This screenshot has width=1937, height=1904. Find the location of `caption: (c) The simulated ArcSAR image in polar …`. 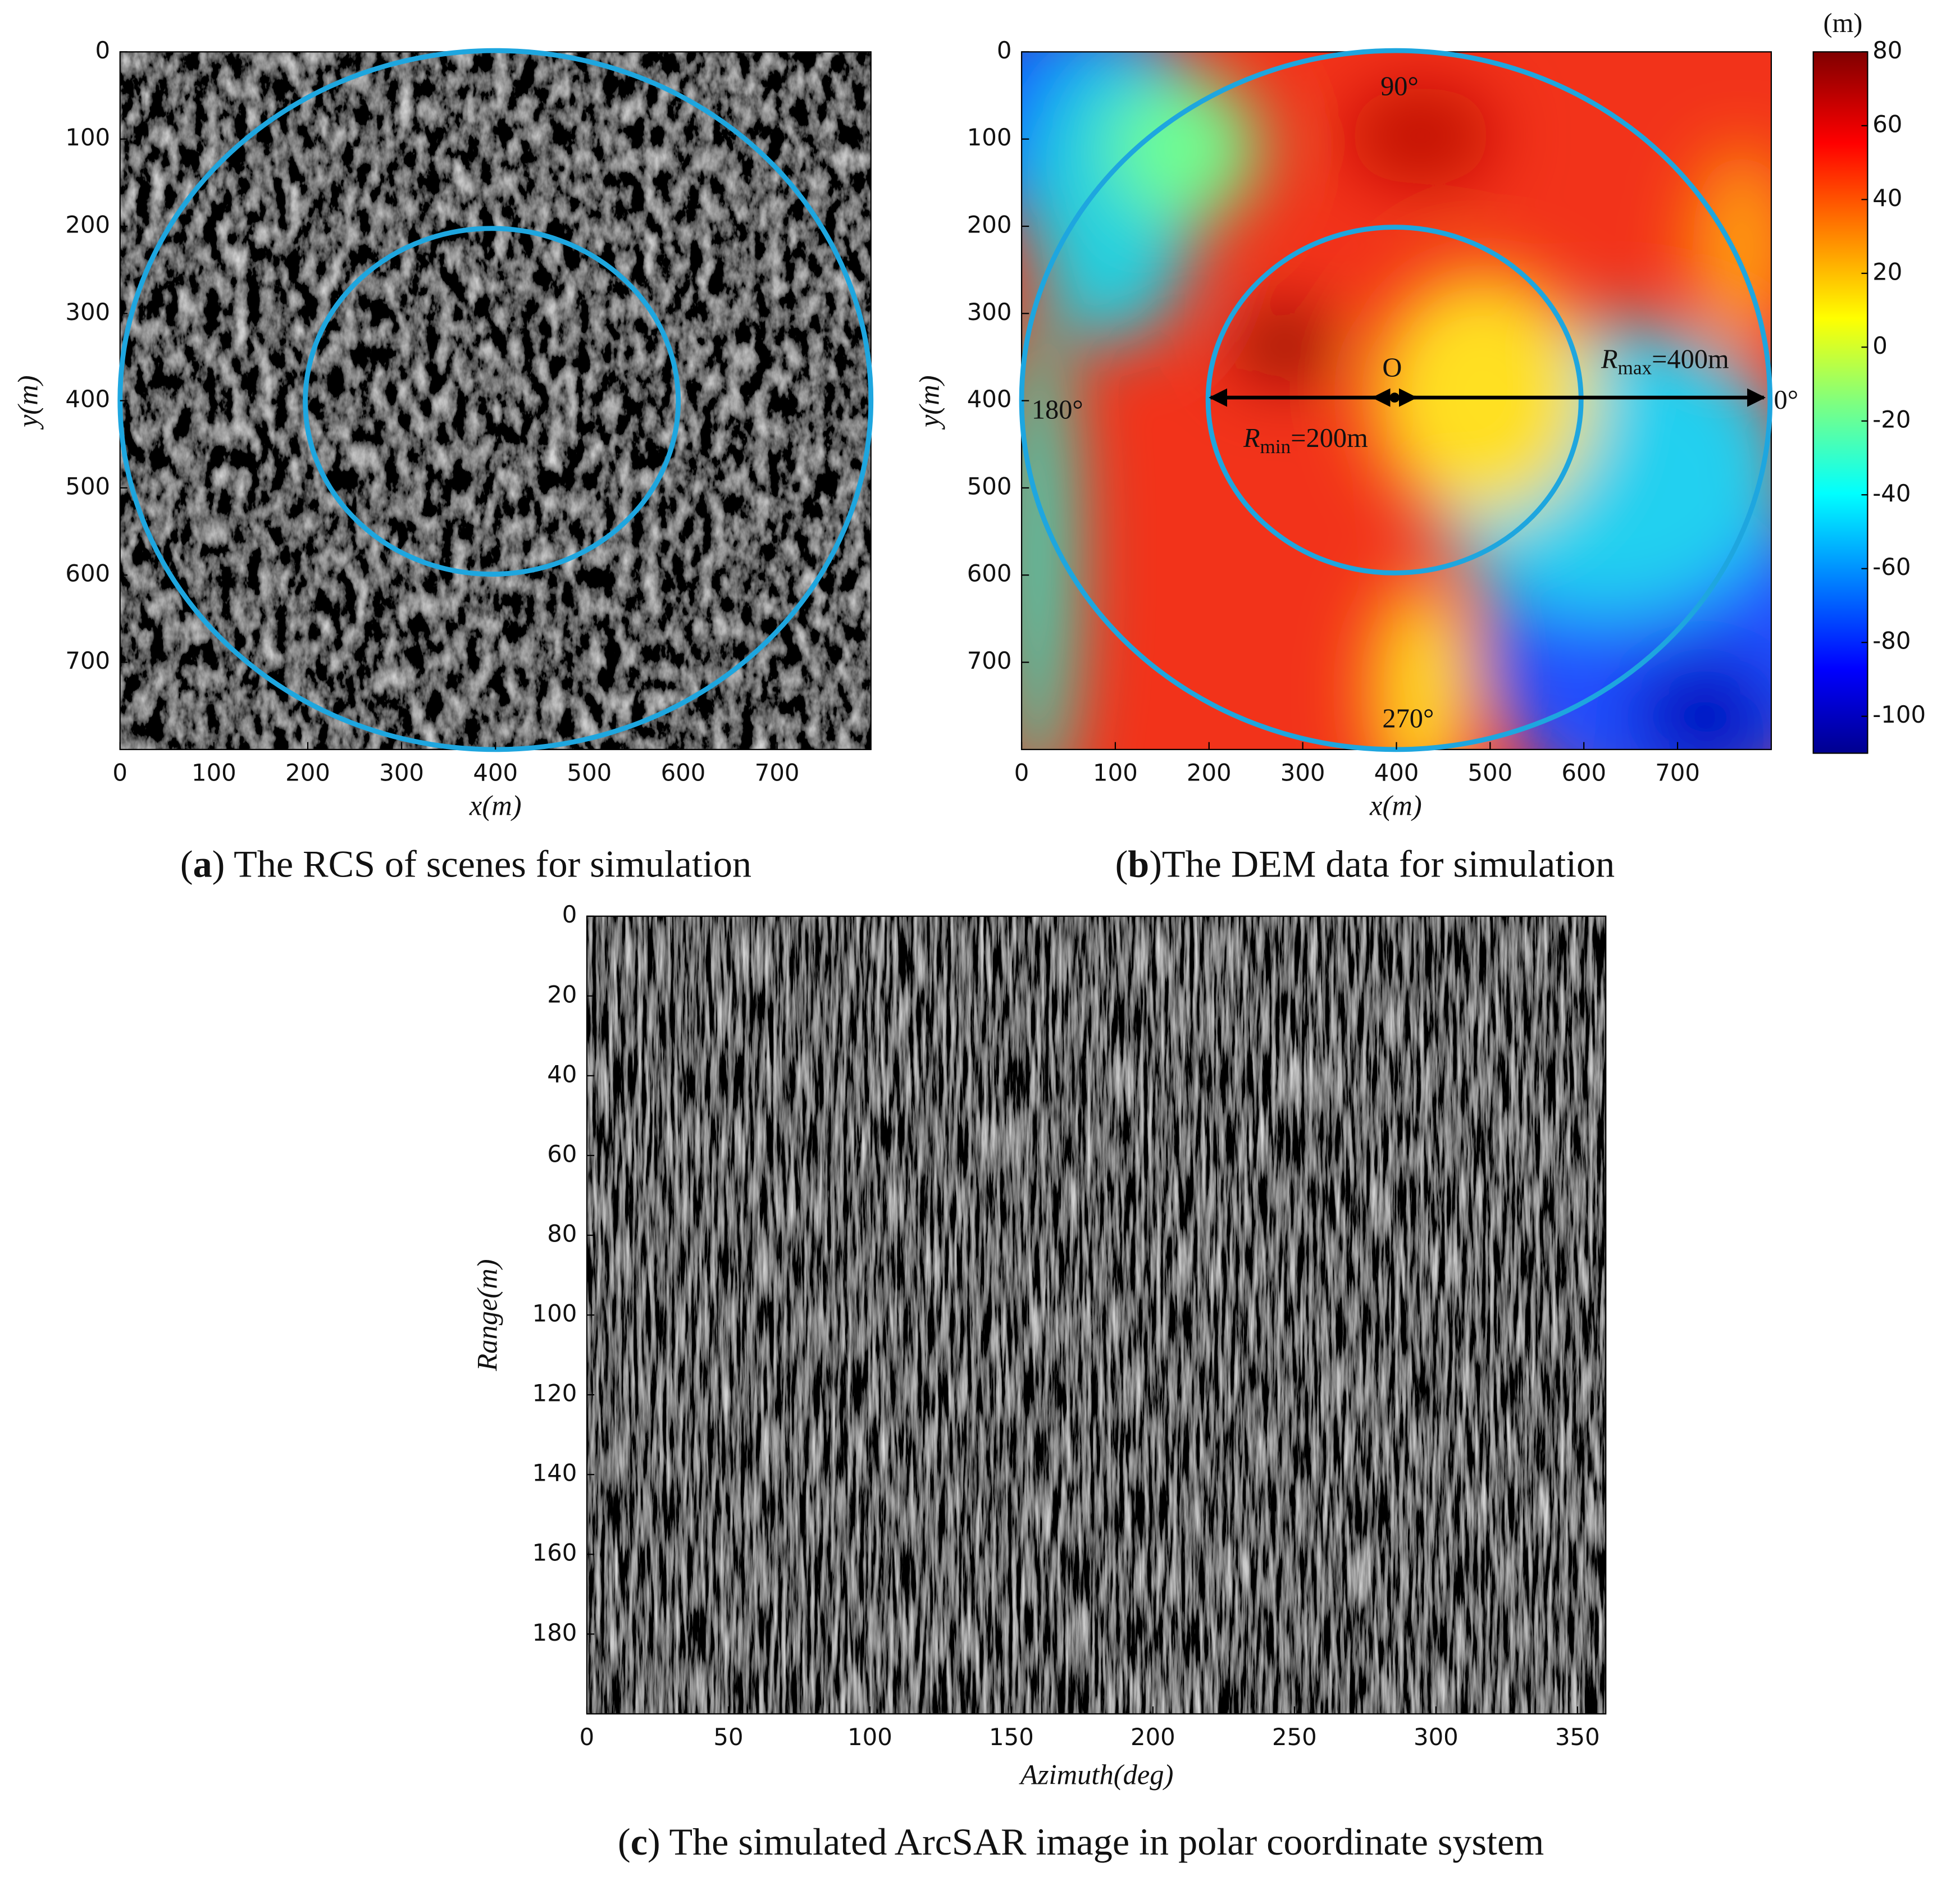

caption: (c) The simulated ArcSAR image in polar … is located at coordinates (1081, 1841).